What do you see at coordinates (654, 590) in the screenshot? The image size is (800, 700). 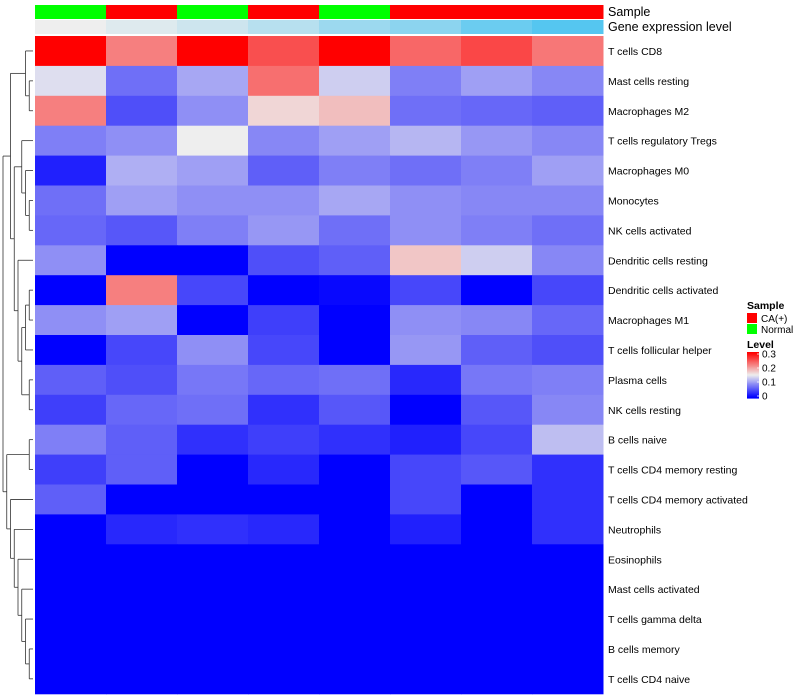 I see `row-label: Mast cells activated` at bounding box center [654, 590].